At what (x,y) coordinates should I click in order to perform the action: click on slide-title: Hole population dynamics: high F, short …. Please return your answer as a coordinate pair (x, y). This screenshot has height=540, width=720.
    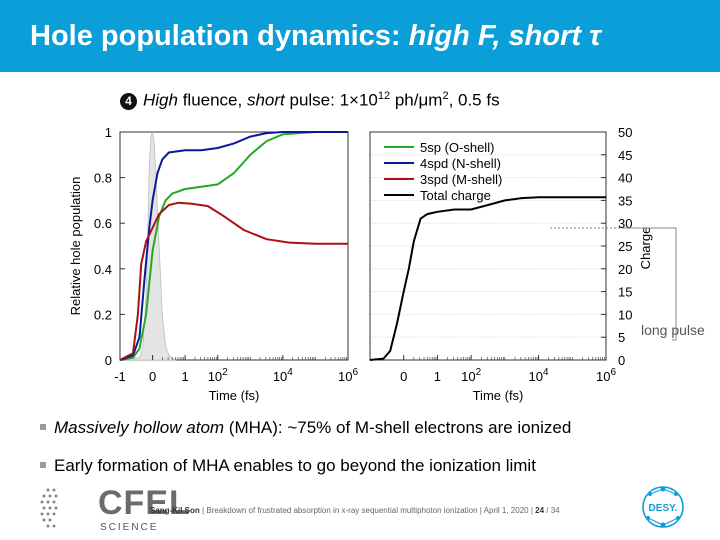
    Looking at the image, I should click on (315, 36).